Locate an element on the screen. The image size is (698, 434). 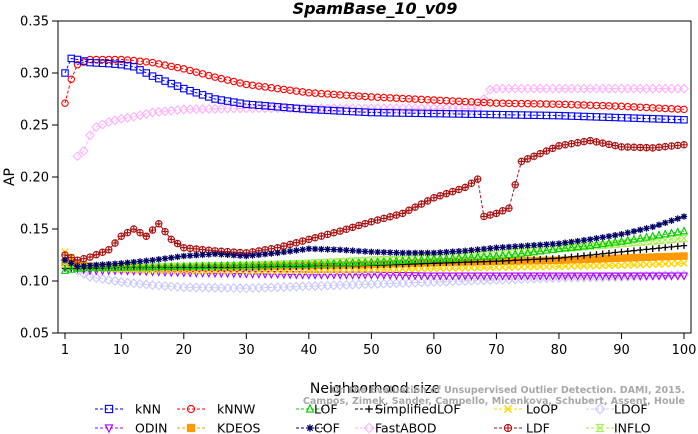
inflo-point is located at coordinates (653, 241).